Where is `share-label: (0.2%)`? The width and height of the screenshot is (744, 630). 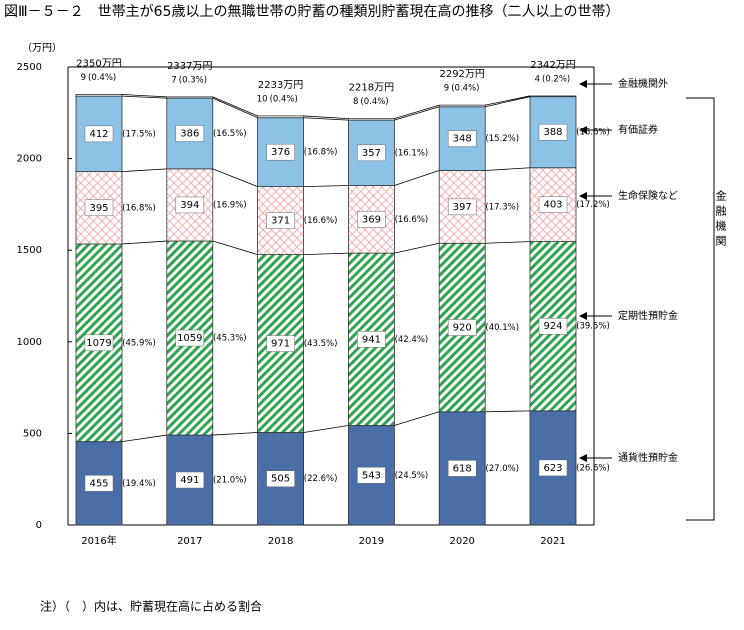
share-label: (0.2%) is located at coordinates (556, 79).